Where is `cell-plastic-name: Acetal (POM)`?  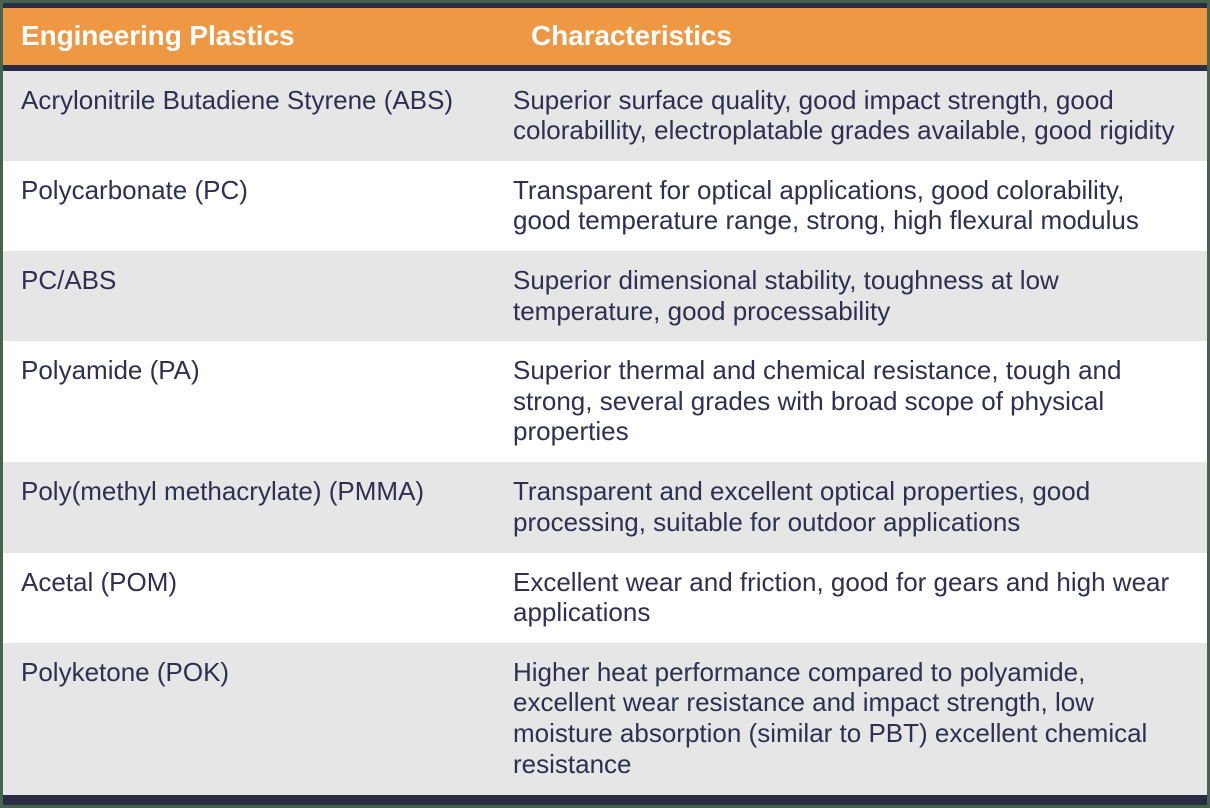
cell-plastic-name: Acetal (POM) is located at coordinates (258, 597).